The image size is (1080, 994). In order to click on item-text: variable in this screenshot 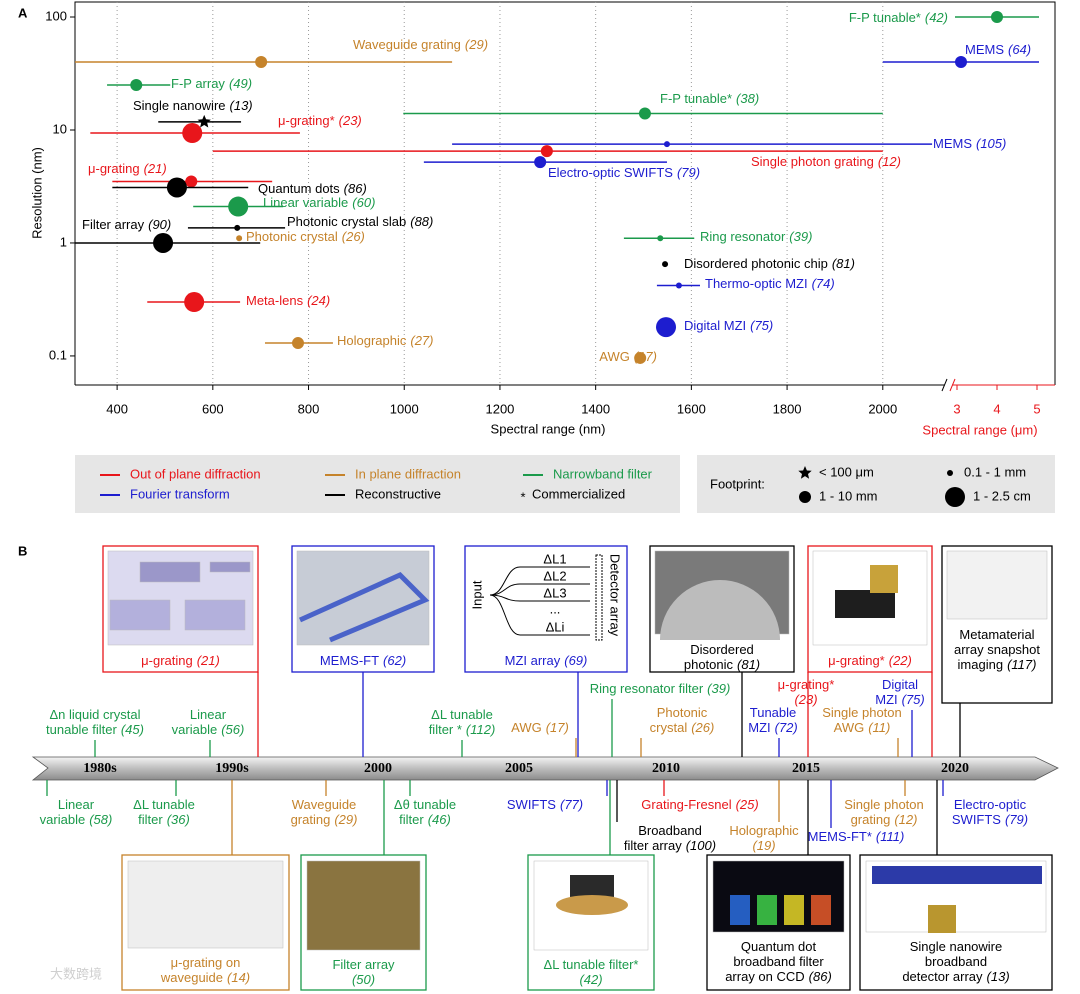, I will do `click(63, 819)`.